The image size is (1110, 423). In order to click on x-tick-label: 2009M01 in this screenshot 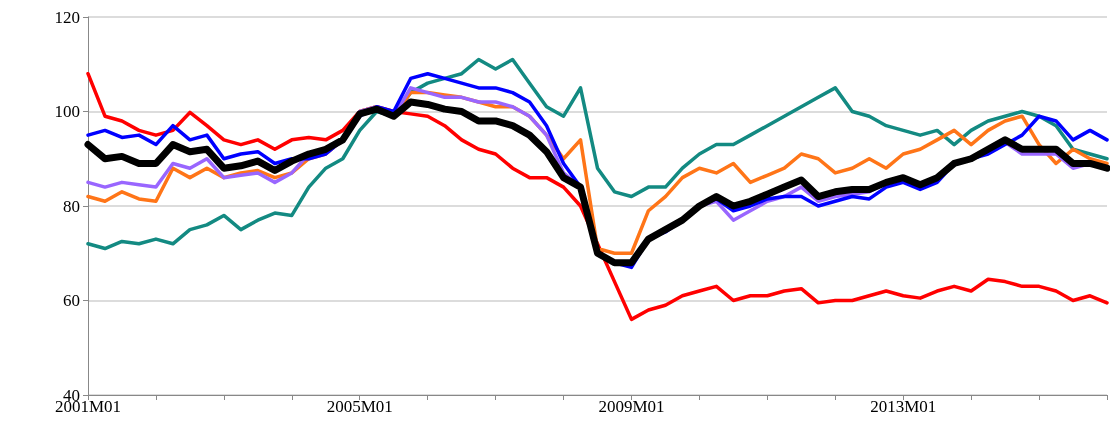, I will do `click(631, 406)`.